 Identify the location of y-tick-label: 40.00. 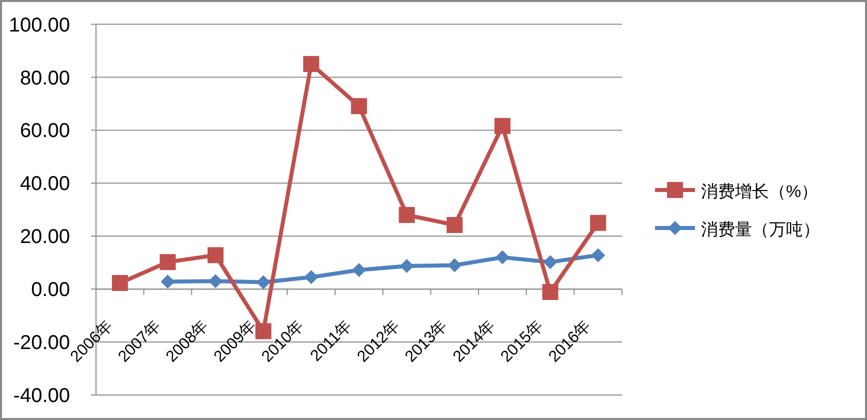
(45, 184).